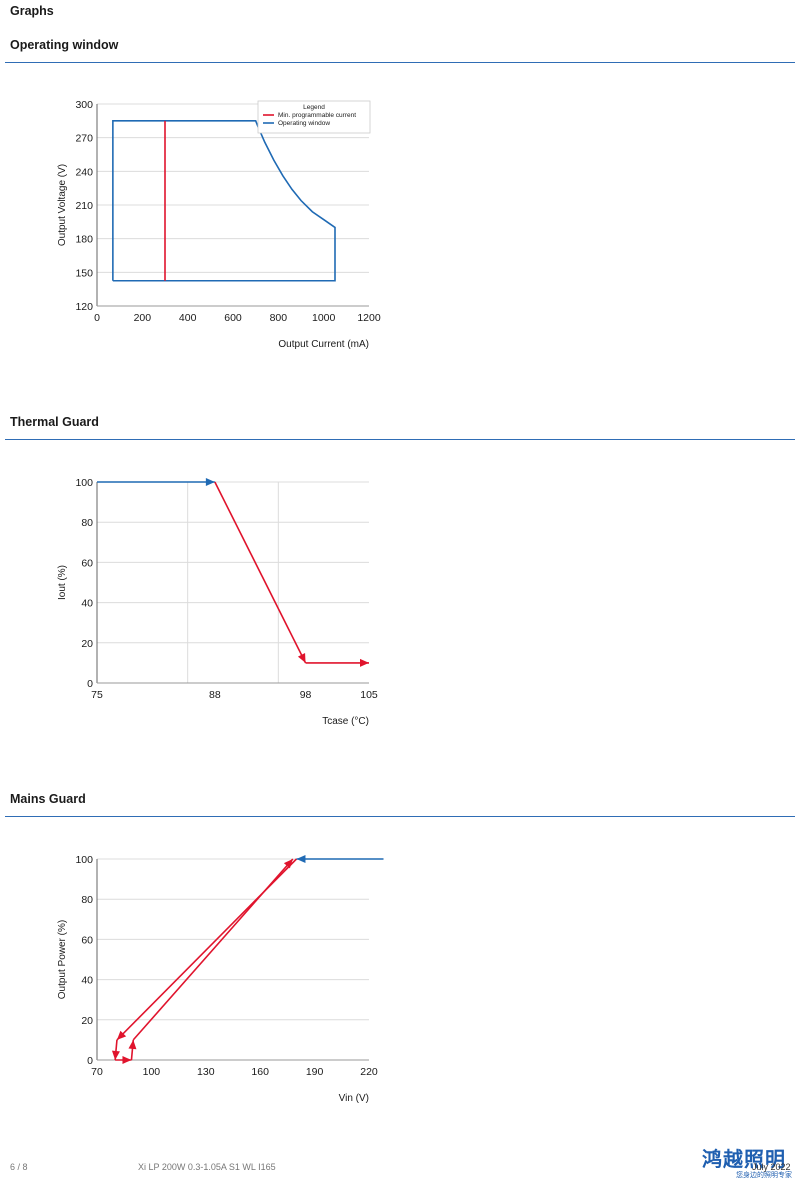  I want to click on x-tick-label: 100, so click(152, 1072).